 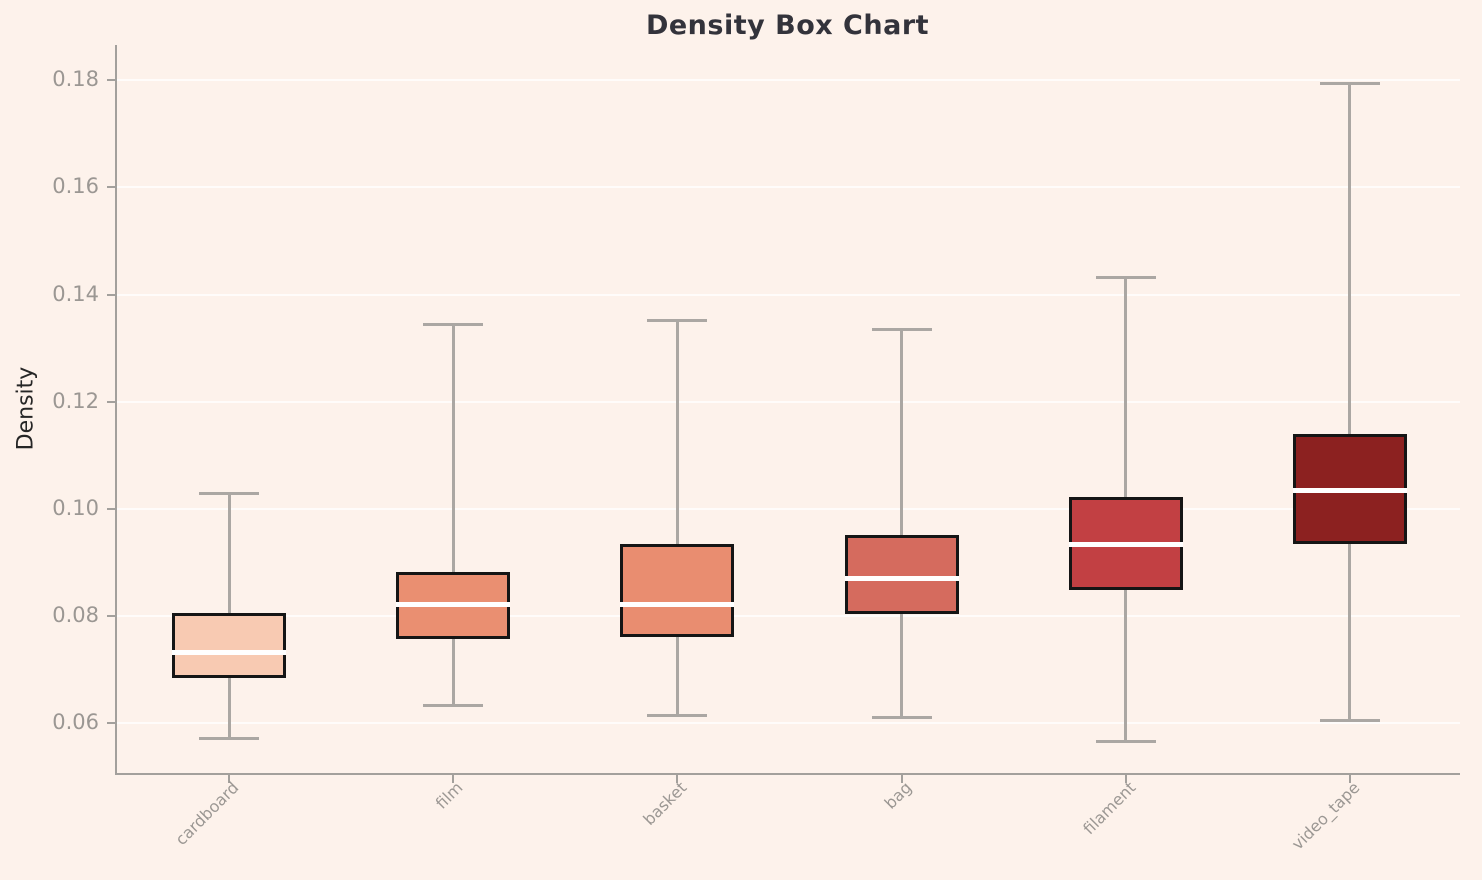 I want to click on box-bag, so click(x=901, y=574).